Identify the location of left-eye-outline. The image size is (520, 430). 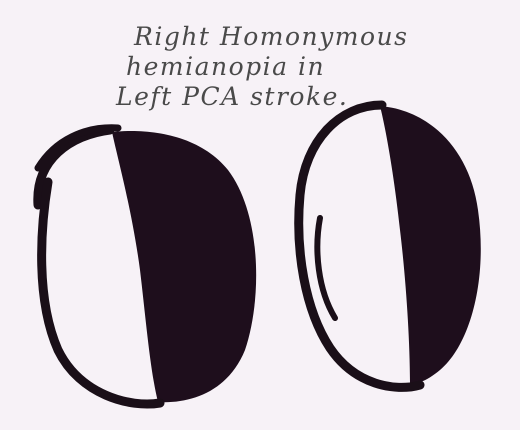
(74, 167).